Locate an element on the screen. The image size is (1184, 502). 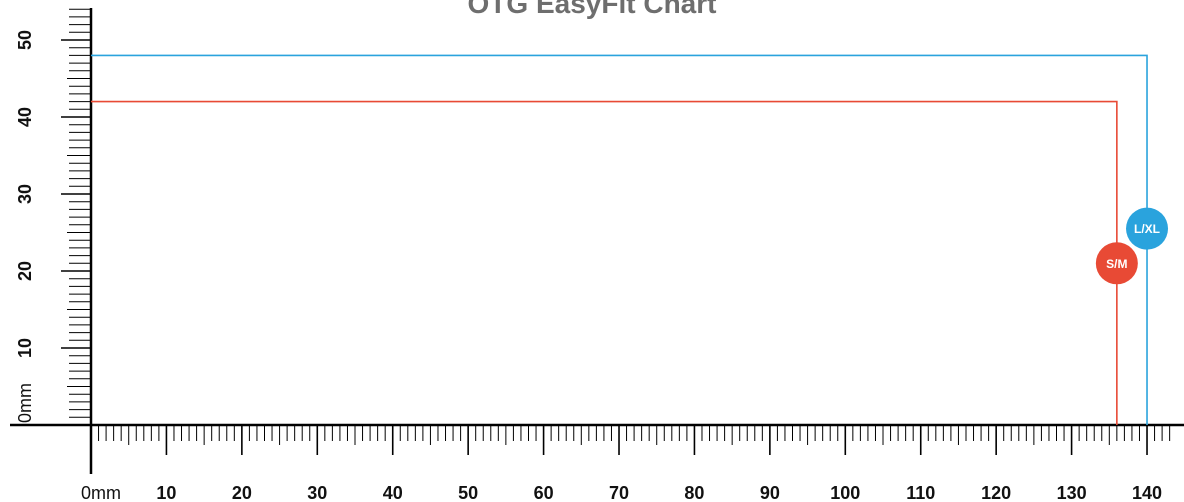
x-tick-label: 10 is located at coordinates (166, 492).